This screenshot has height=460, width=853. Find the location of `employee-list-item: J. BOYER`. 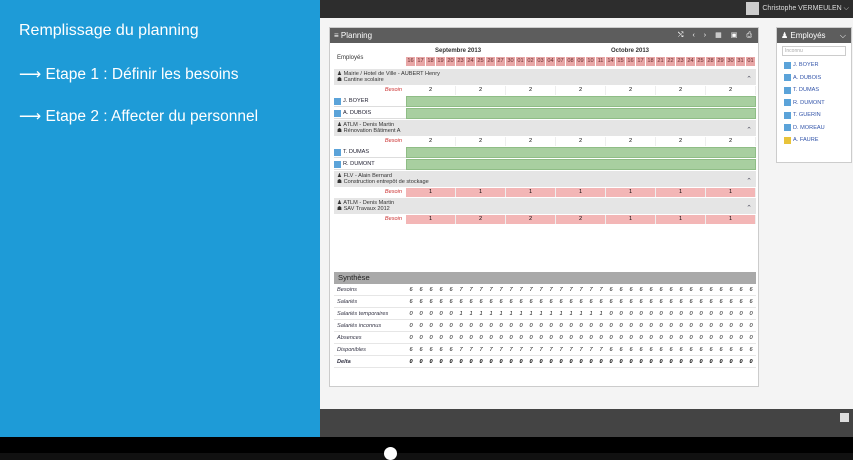

employee-list-item: J. BOYER is located at coordinates (814, 65).